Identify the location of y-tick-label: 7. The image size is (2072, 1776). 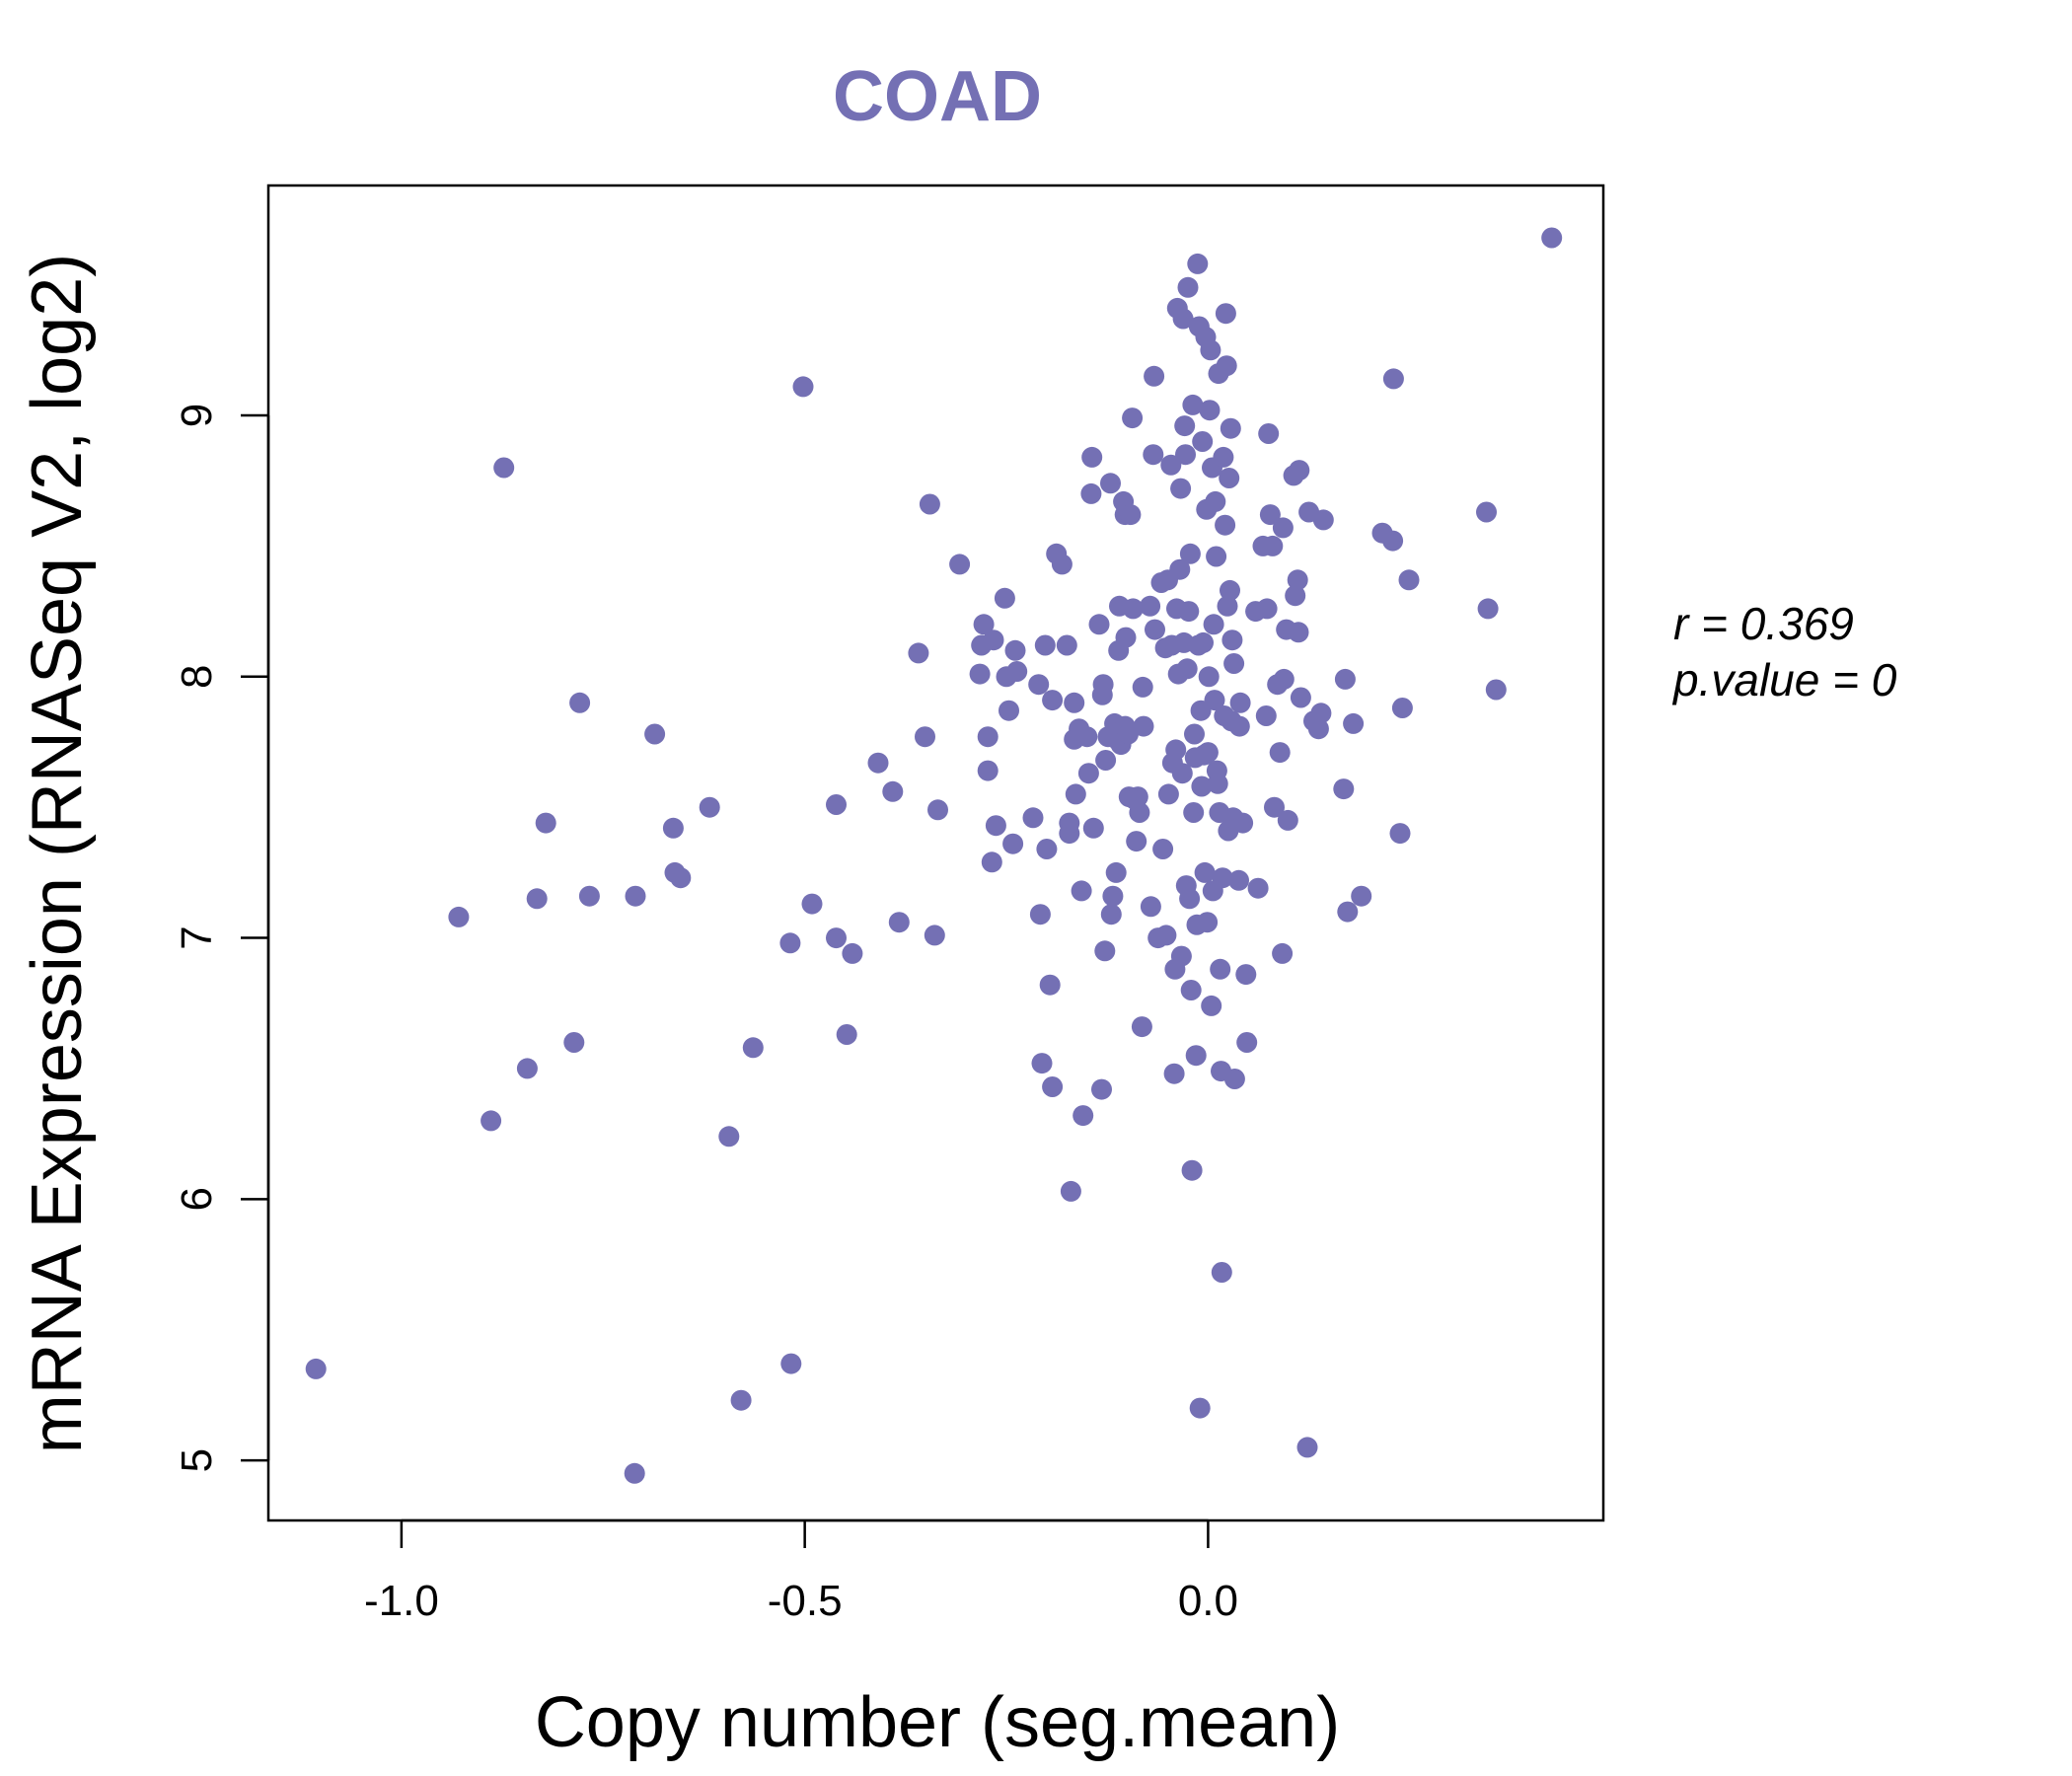
(197, 937).